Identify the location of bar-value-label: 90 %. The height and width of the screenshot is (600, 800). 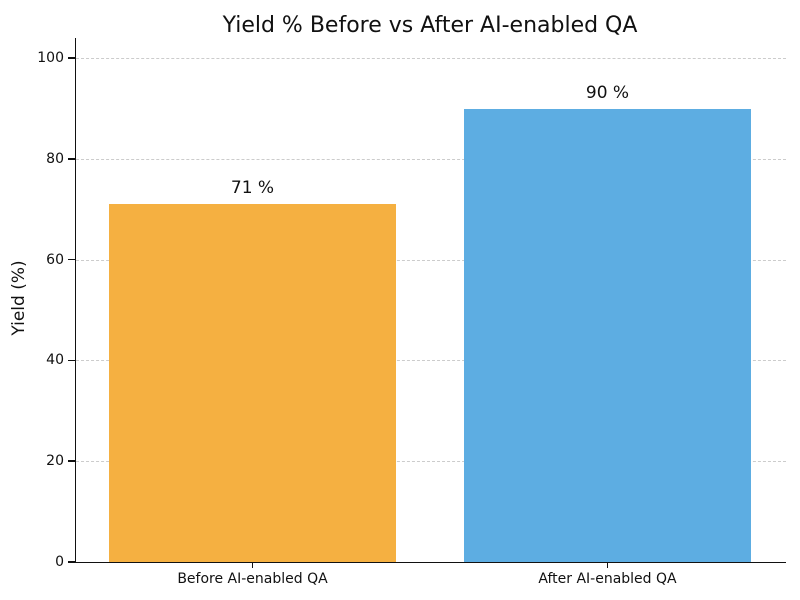
(607, 92).